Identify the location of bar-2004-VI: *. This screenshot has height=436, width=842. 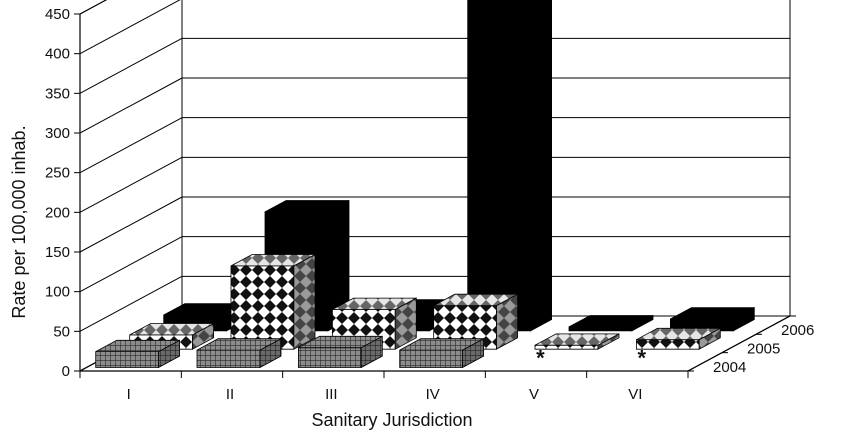
(642, 358).